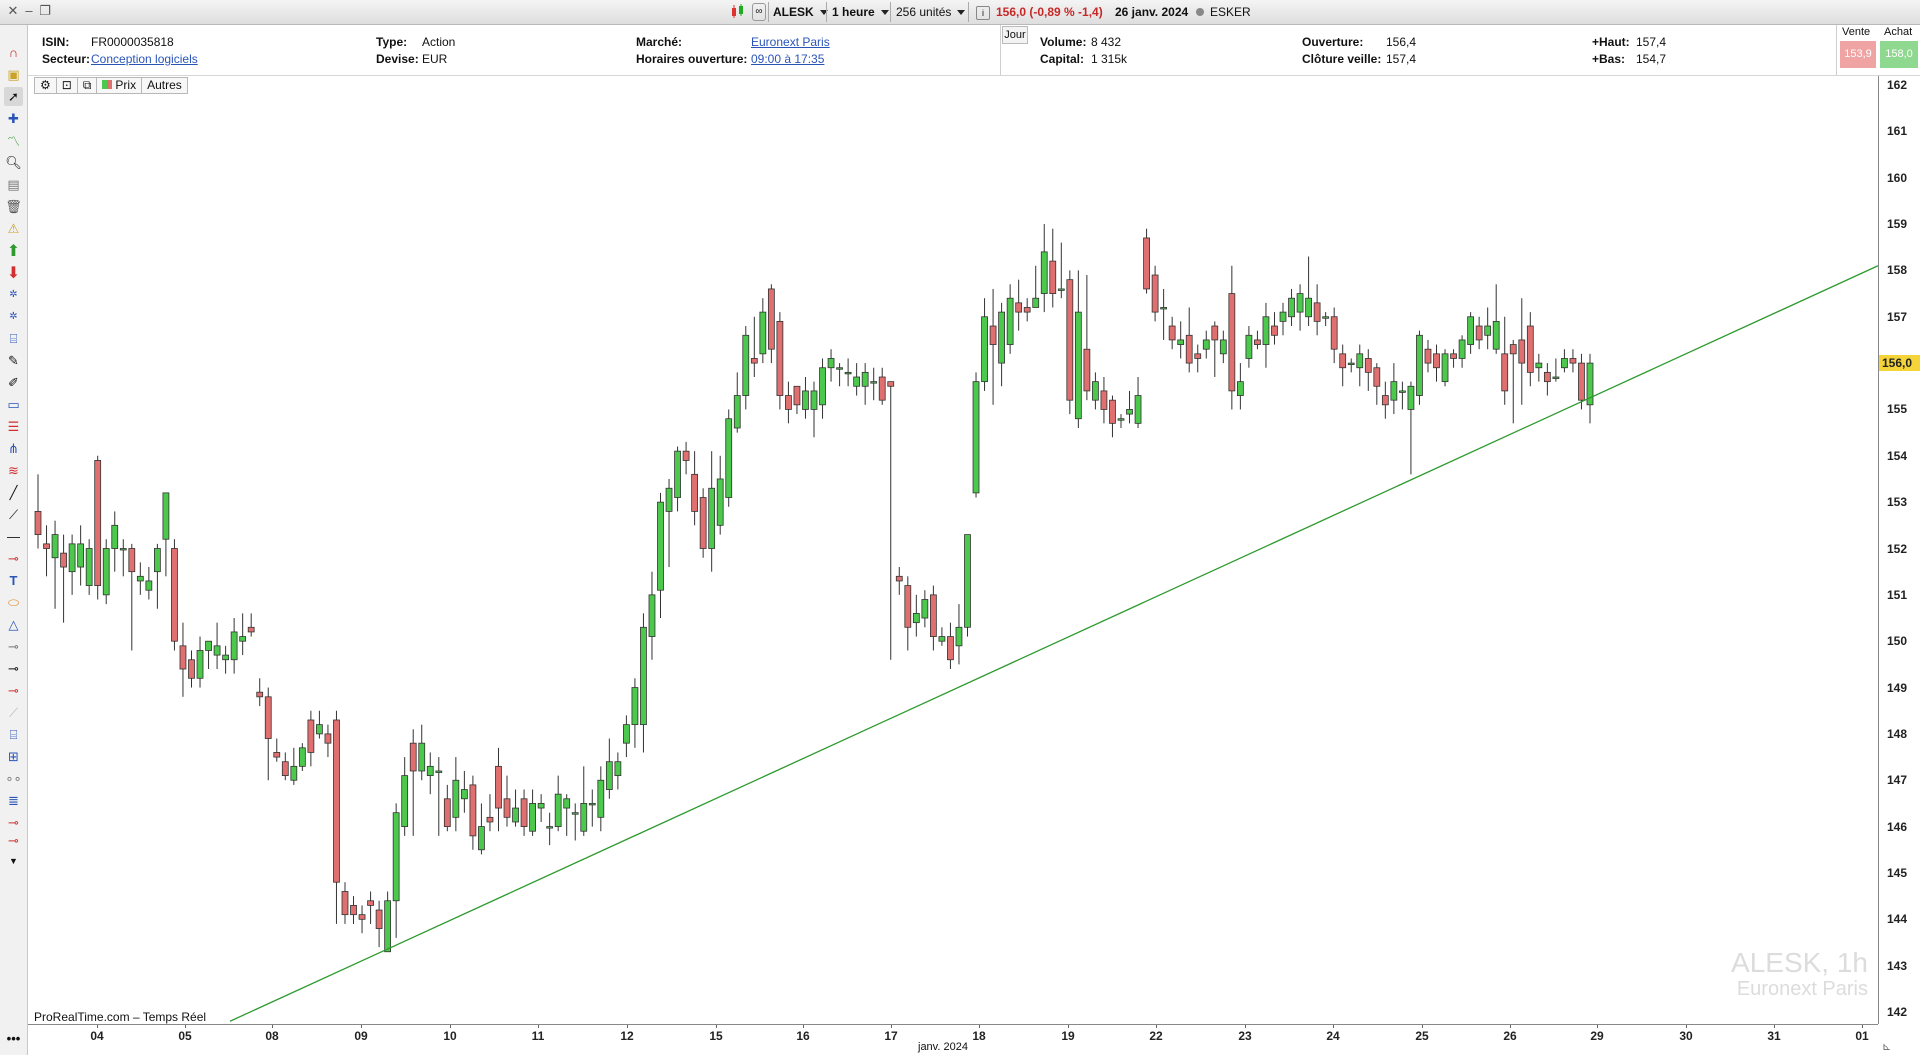 The width and height of the screenshot is (1920, 1056). Describe the element at coordinates (1887, 1047) in the screenshot. I see `corner-settings-icon: ⊾` at that location.